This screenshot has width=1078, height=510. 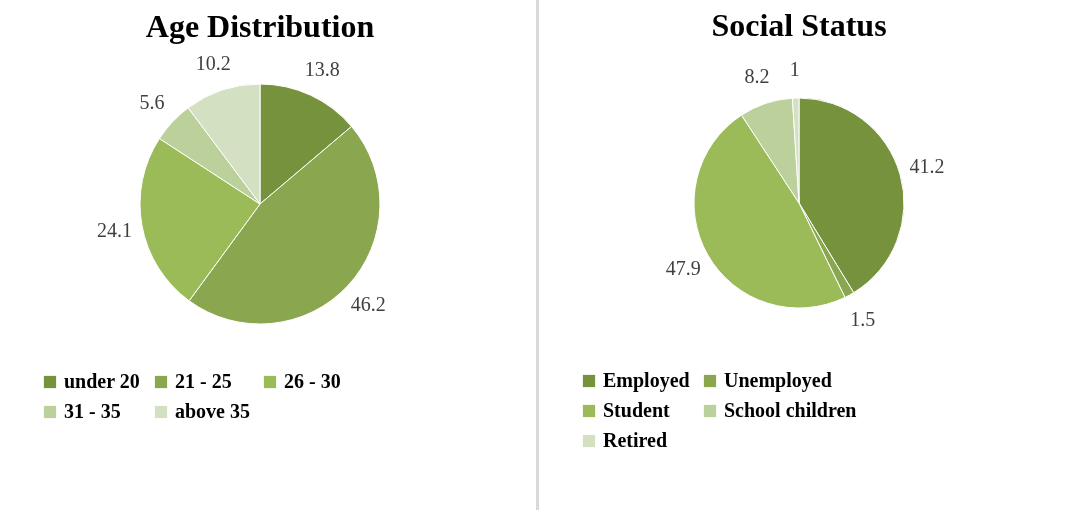 I want to click on legend-label: above 35, so click(x=212, y=411).